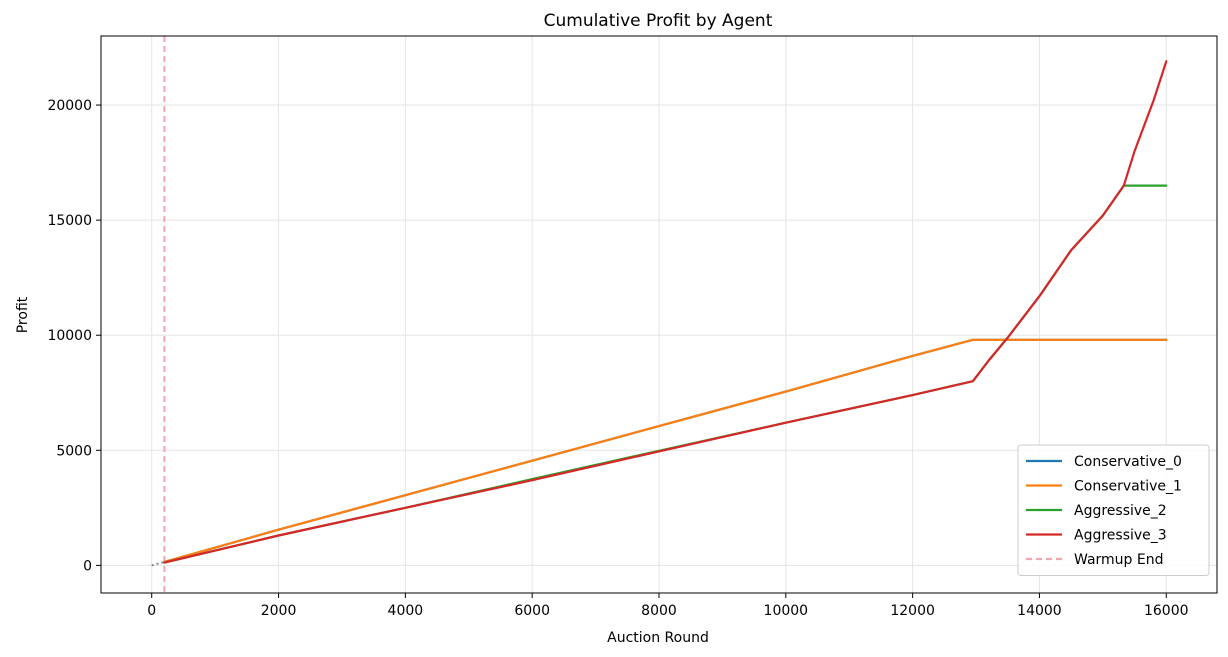 The height and width of the screenshot is (657, 1228). What do you see at coordinates (658, 21) in the screenshot?
I see `chart-title: Cumulative Profit by Agent` at bounding box center [658, 21].